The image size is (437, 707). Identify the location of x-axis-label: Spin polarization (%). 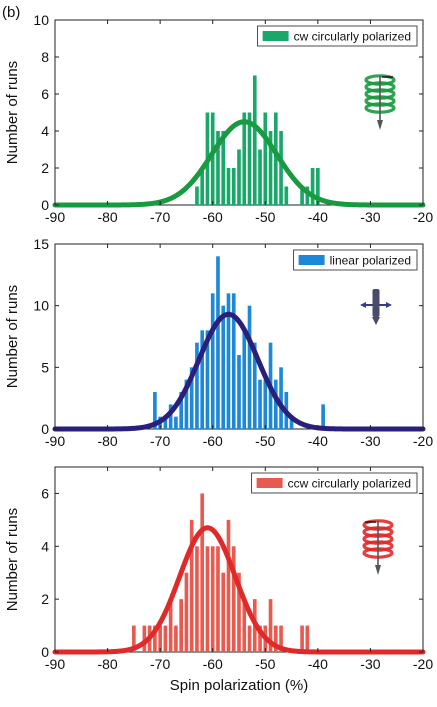
(239, 685).